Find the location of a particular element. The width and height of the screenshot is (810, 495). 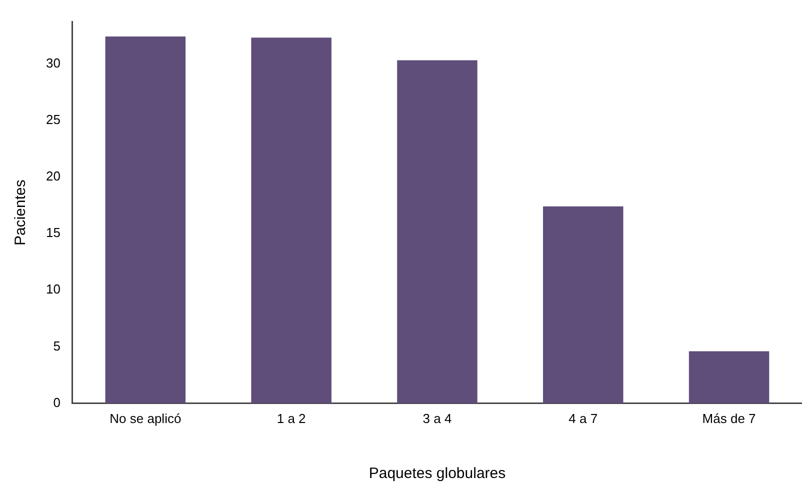

x-tick-label: Más de 7 is located at coordinates (729, 418).